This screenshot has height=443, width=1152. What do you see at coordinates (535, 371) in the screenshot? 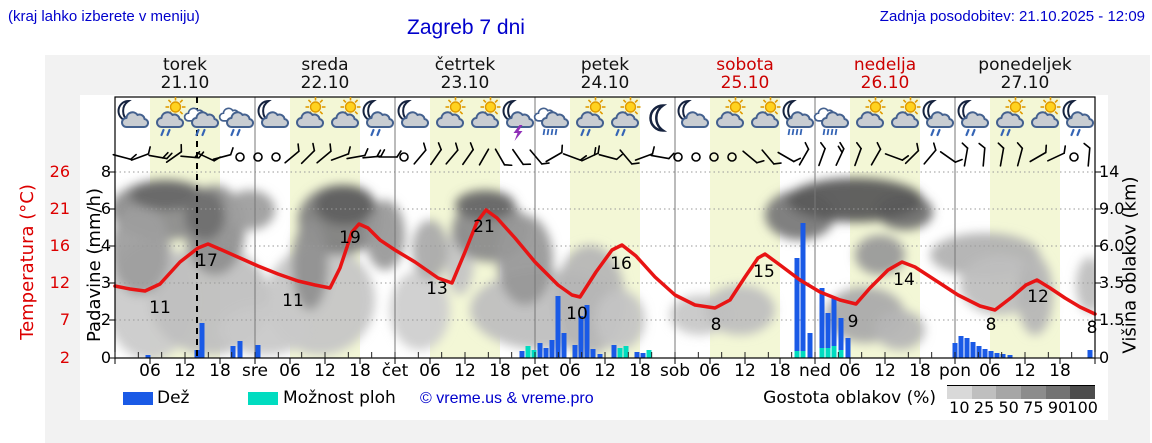
I see `x-axis-label: pet` at bounding box center [535, 371].